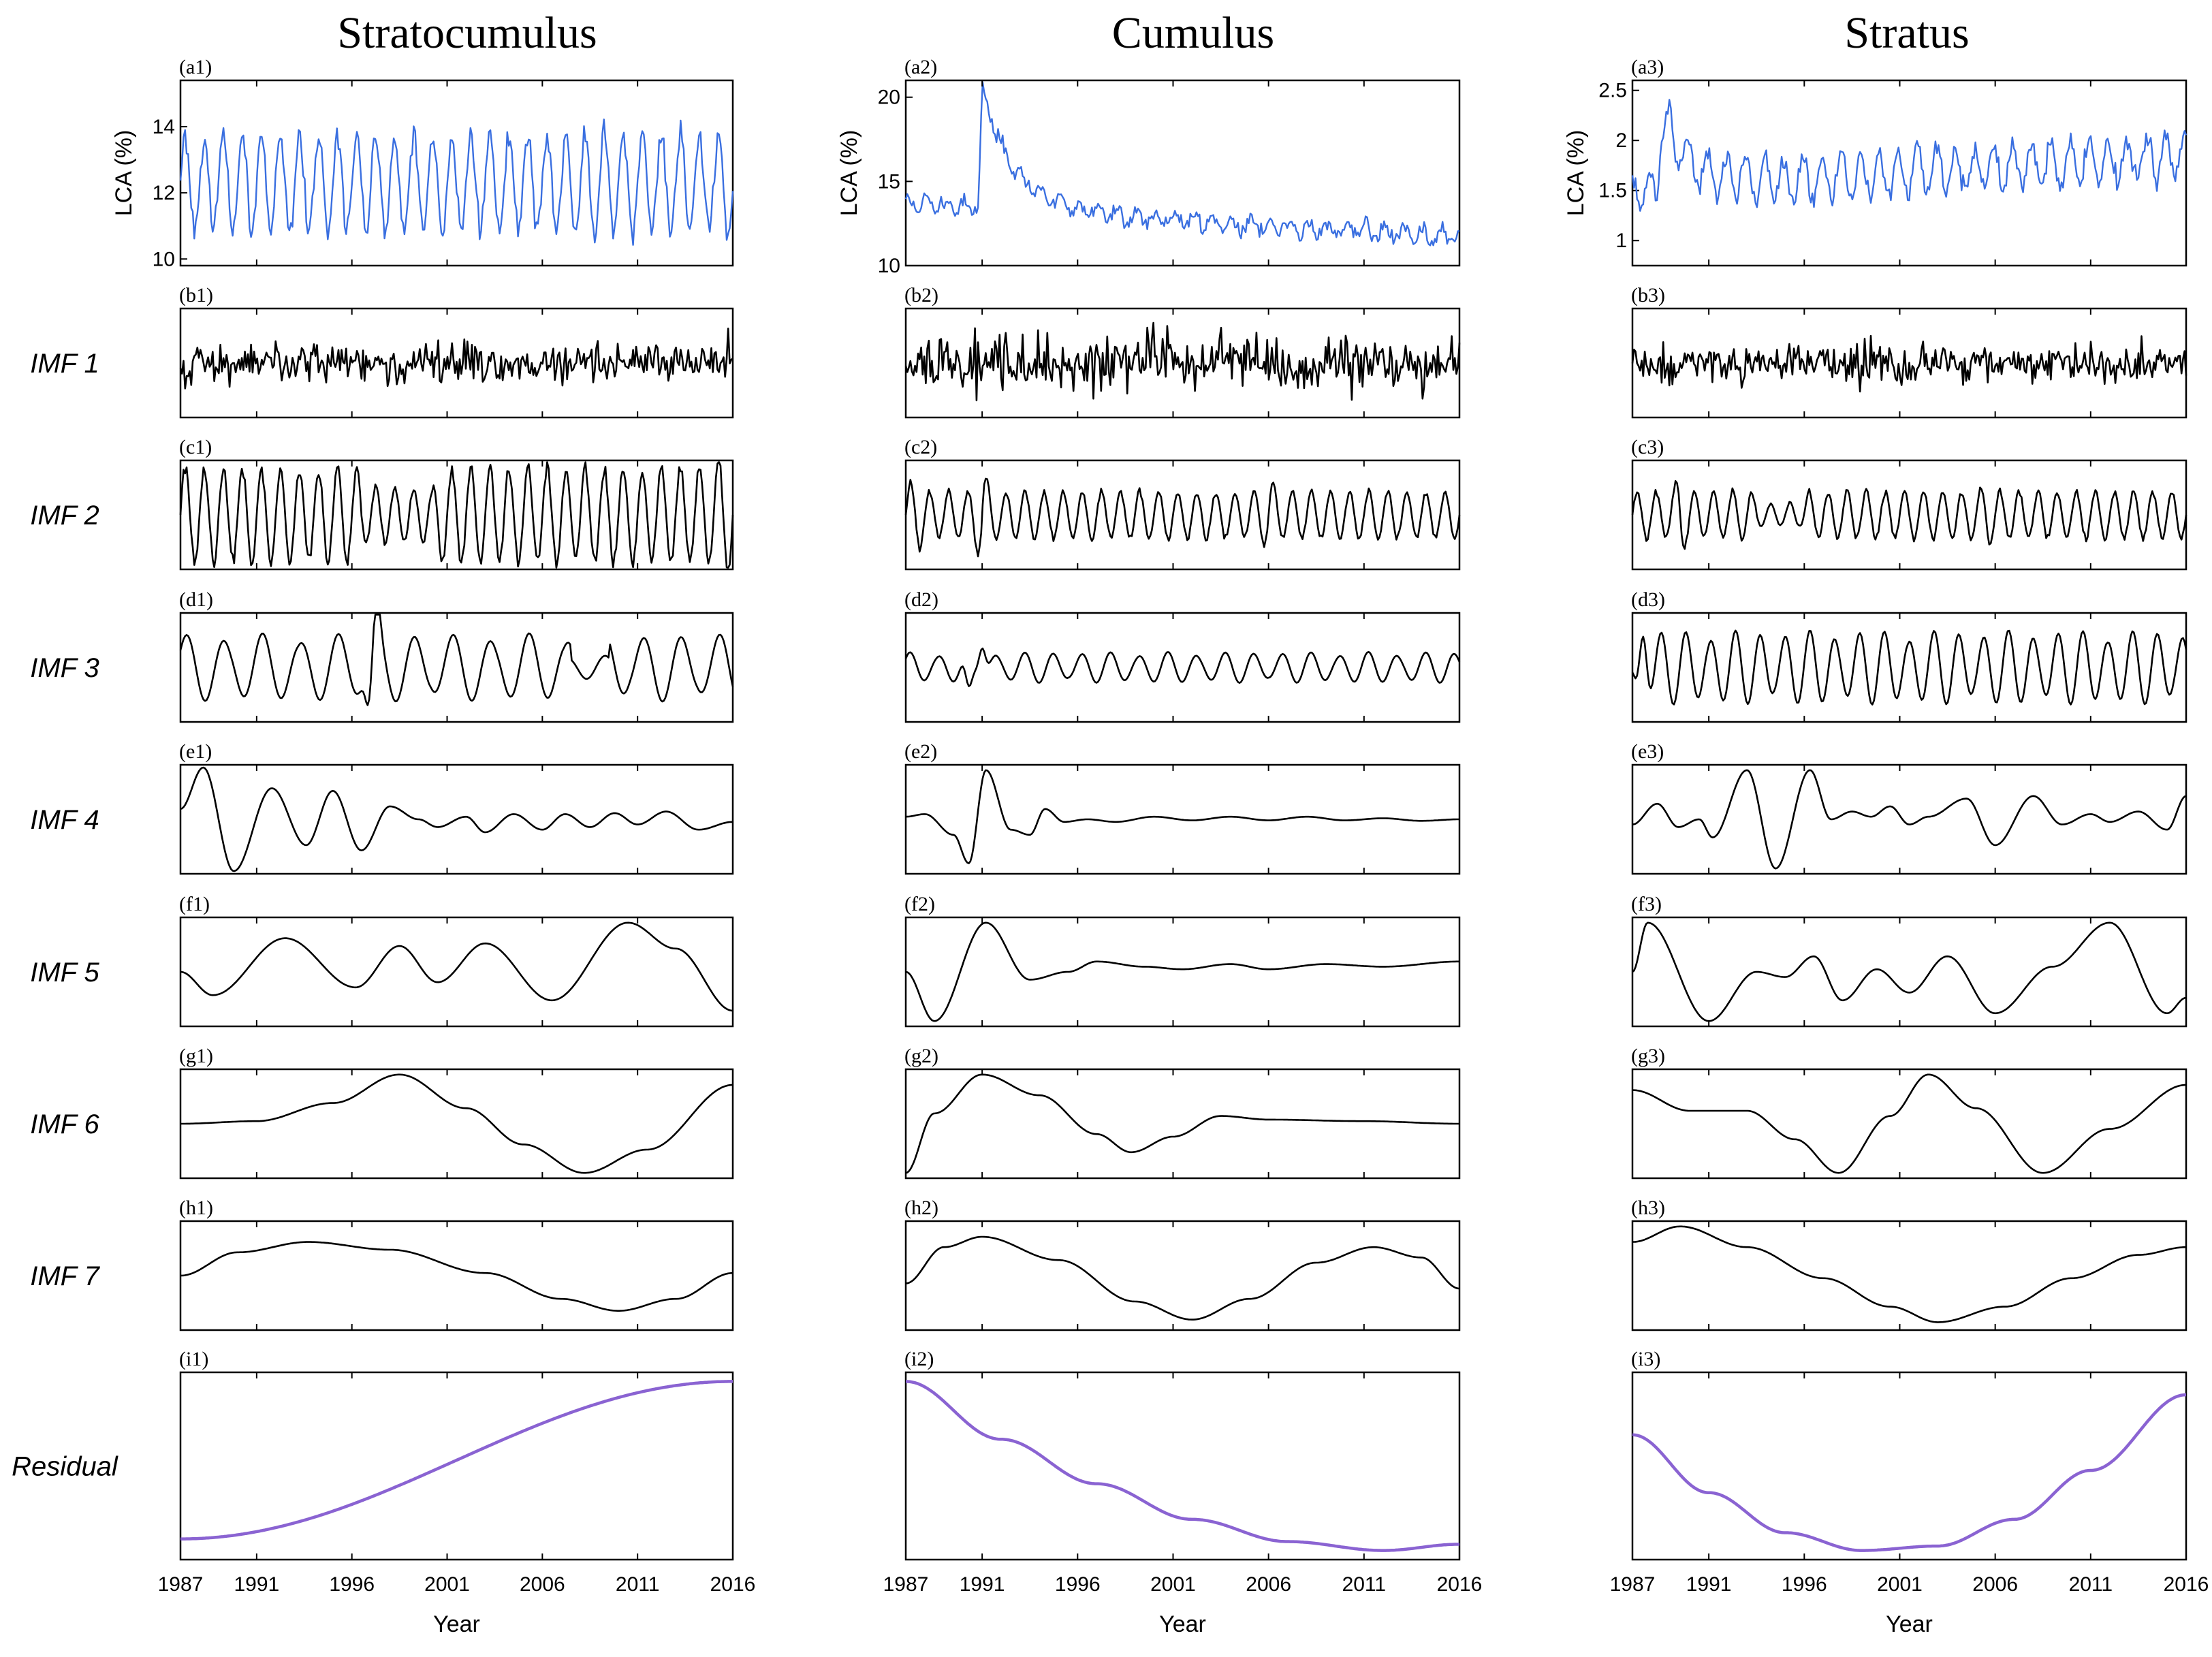 This screenshot has width=2212, height=1657. What do you see at coordinates (1647, 752) in the screenshot?
I see `panel-label: (e3)` at bounding box center [1647, 752].